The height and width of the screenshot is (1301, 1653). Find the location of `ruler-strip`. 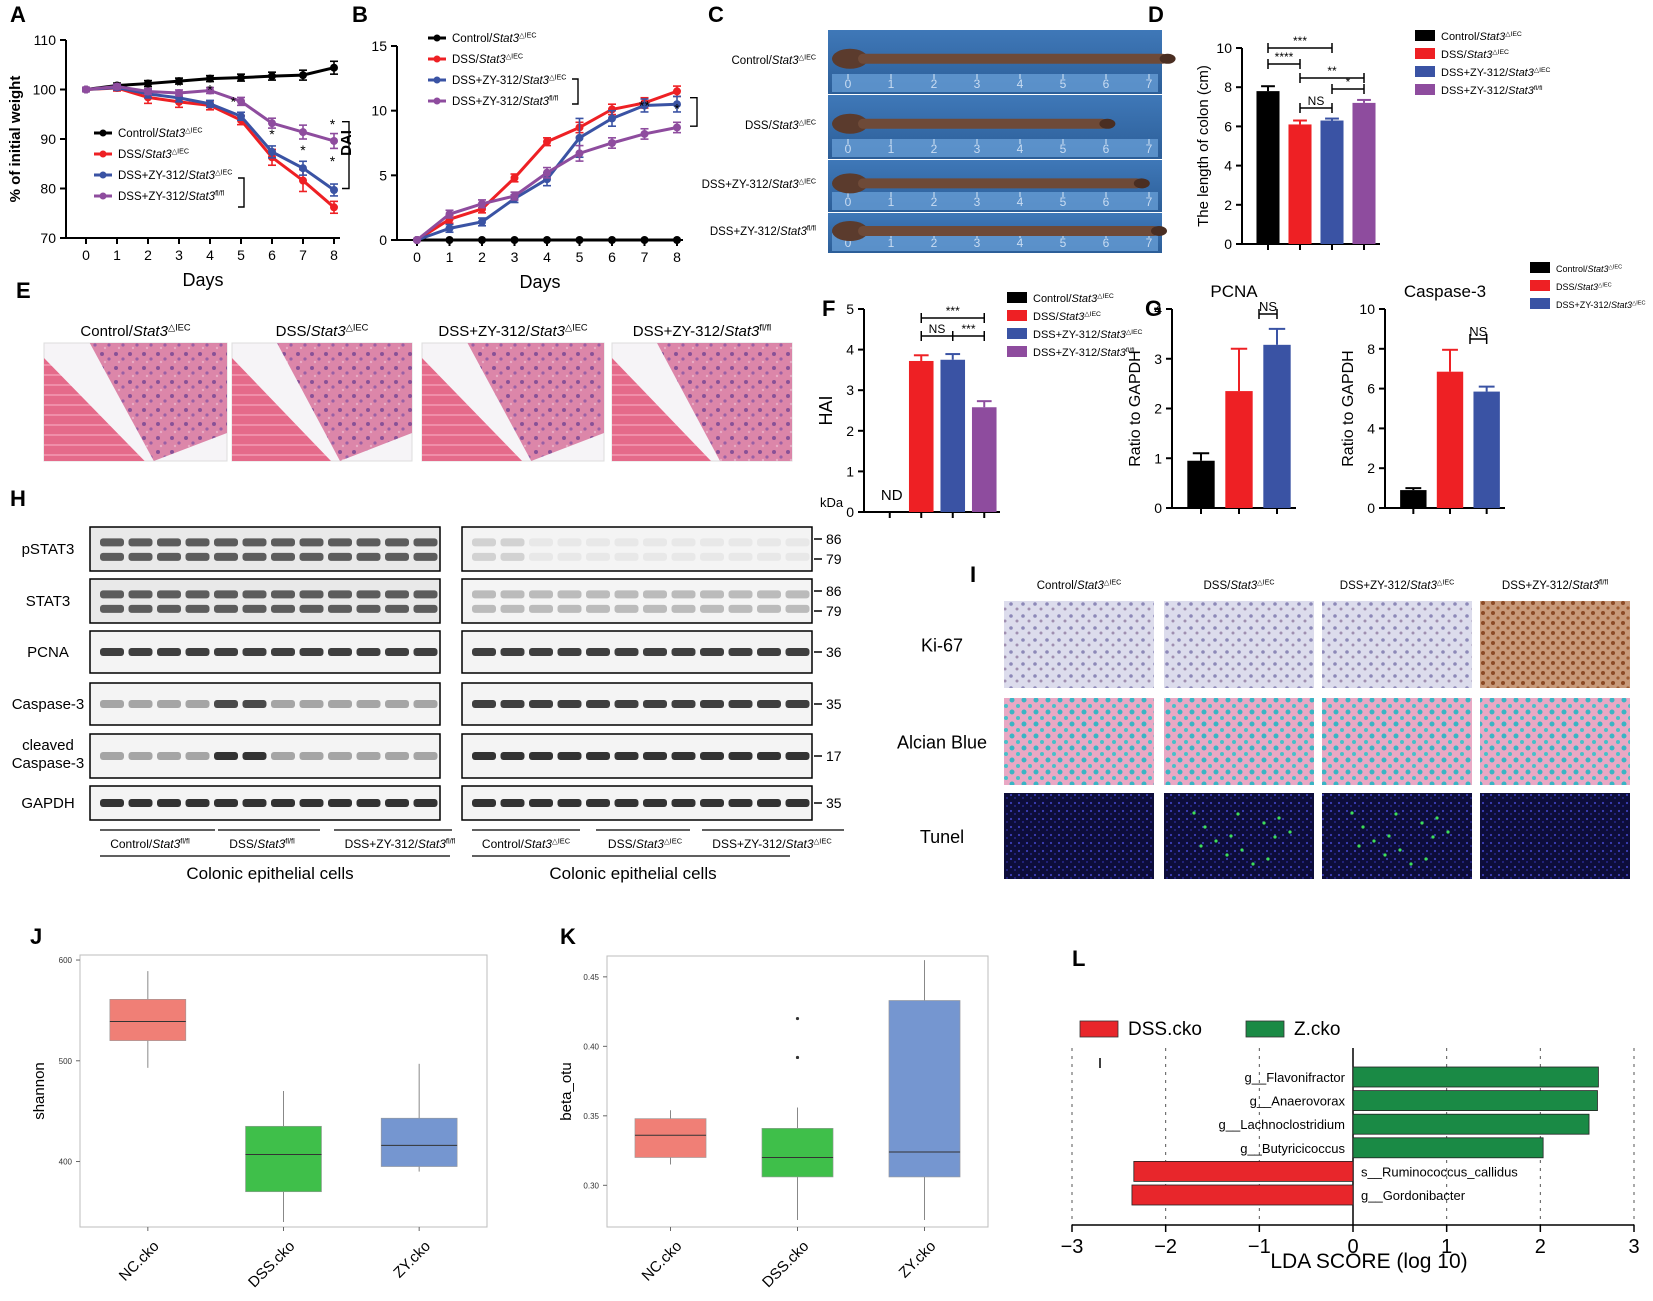

ruler-strip is located at coordinates (995, 148).